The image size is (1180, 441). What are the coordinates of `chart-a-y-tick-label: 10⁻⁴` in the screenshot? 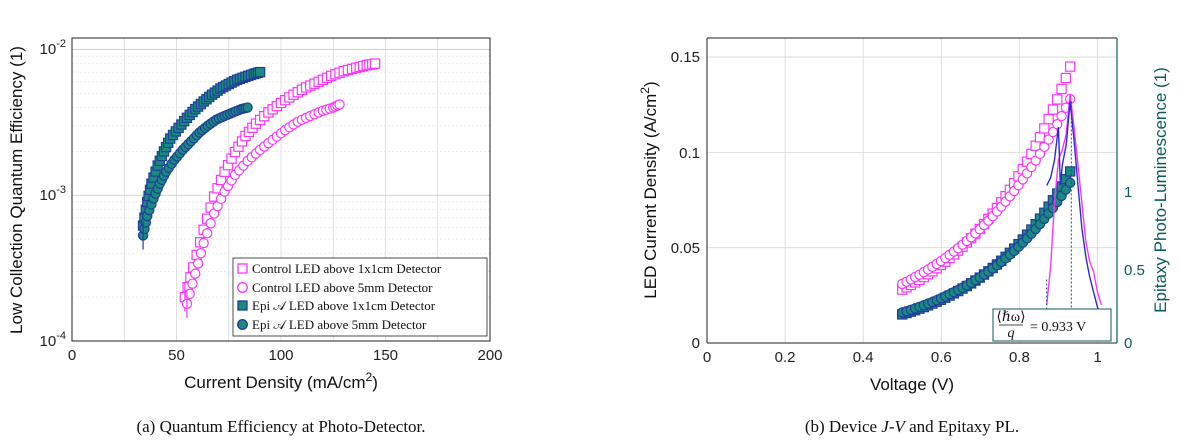 It's located at (53, 340).